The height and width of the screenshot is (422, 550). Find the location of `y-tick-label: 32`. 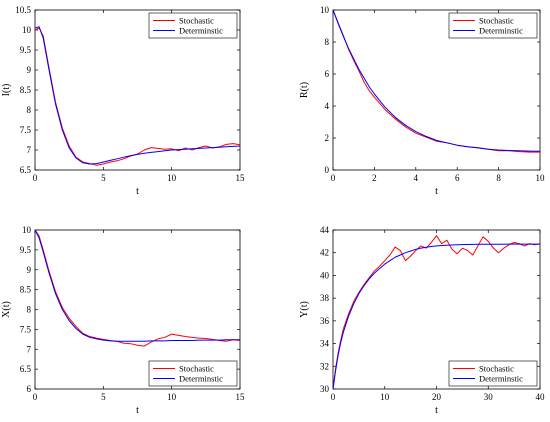

y-tick-label: 32 is located at coordinates (324, 366).